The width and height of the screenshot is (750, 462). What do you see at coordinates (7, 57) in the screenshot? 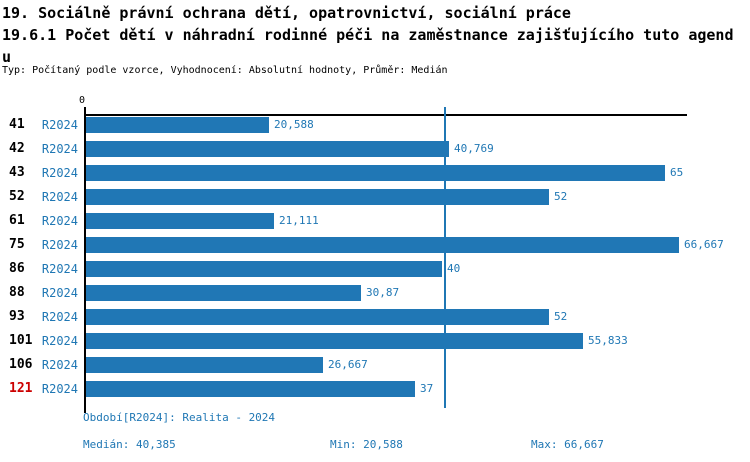
I see `report-title-line2-wrap: u` at bounding box center [7, 57].